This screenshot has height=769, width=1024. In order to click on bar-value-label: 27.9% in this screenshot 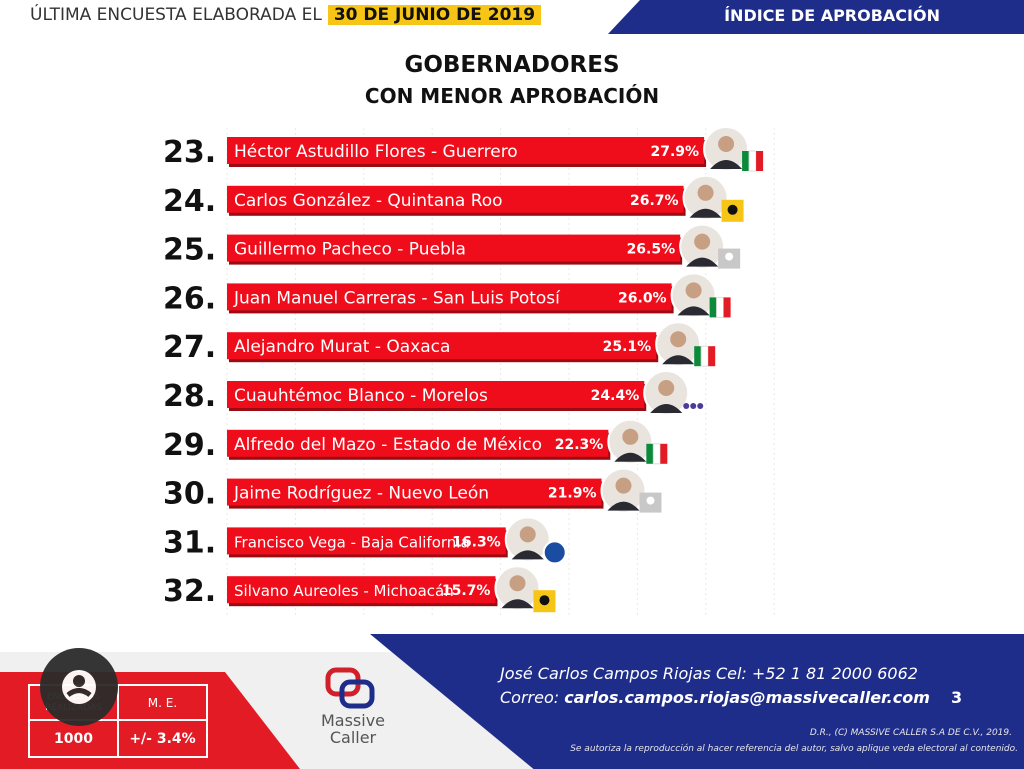, I will do `click(675, 152)`.